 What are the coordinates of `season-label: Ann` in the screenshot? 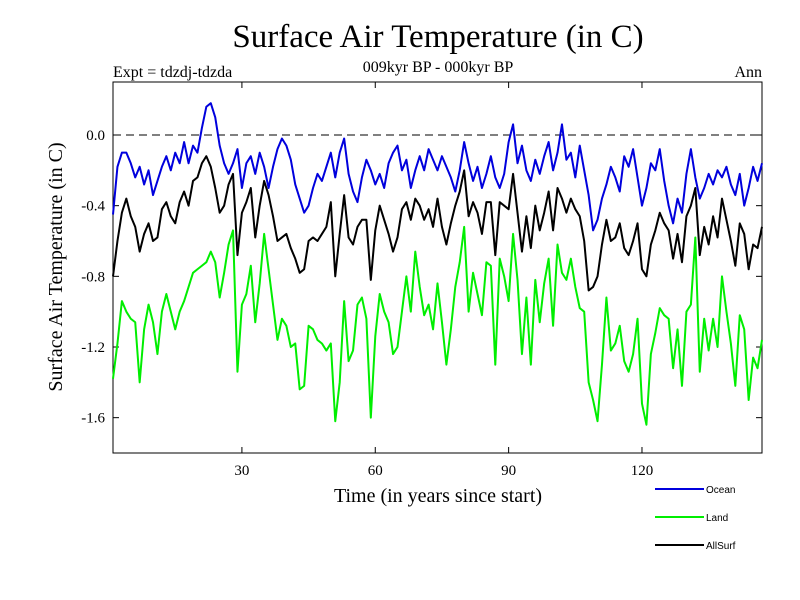 It's located at (748, 72).